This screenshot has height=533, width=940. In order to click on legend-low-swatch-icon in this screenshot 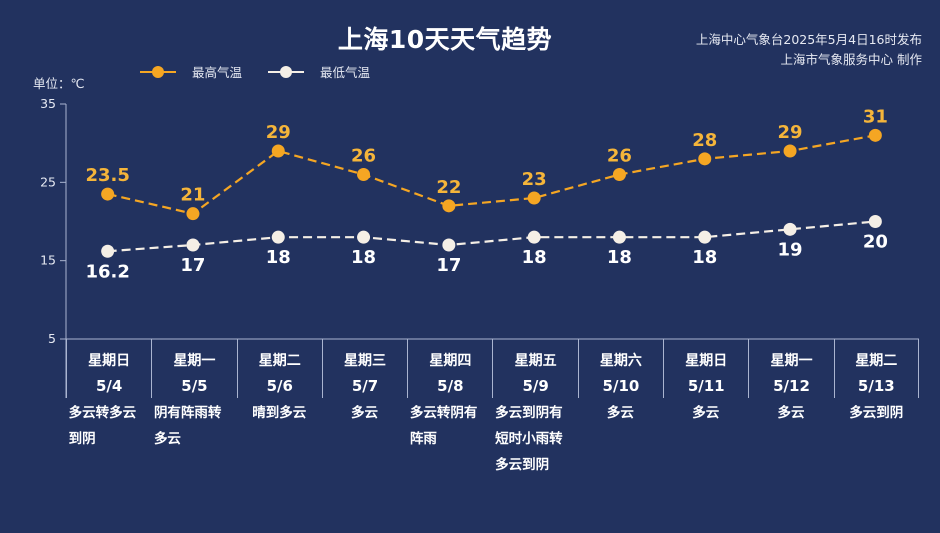, I will do `click(286, 72)`.